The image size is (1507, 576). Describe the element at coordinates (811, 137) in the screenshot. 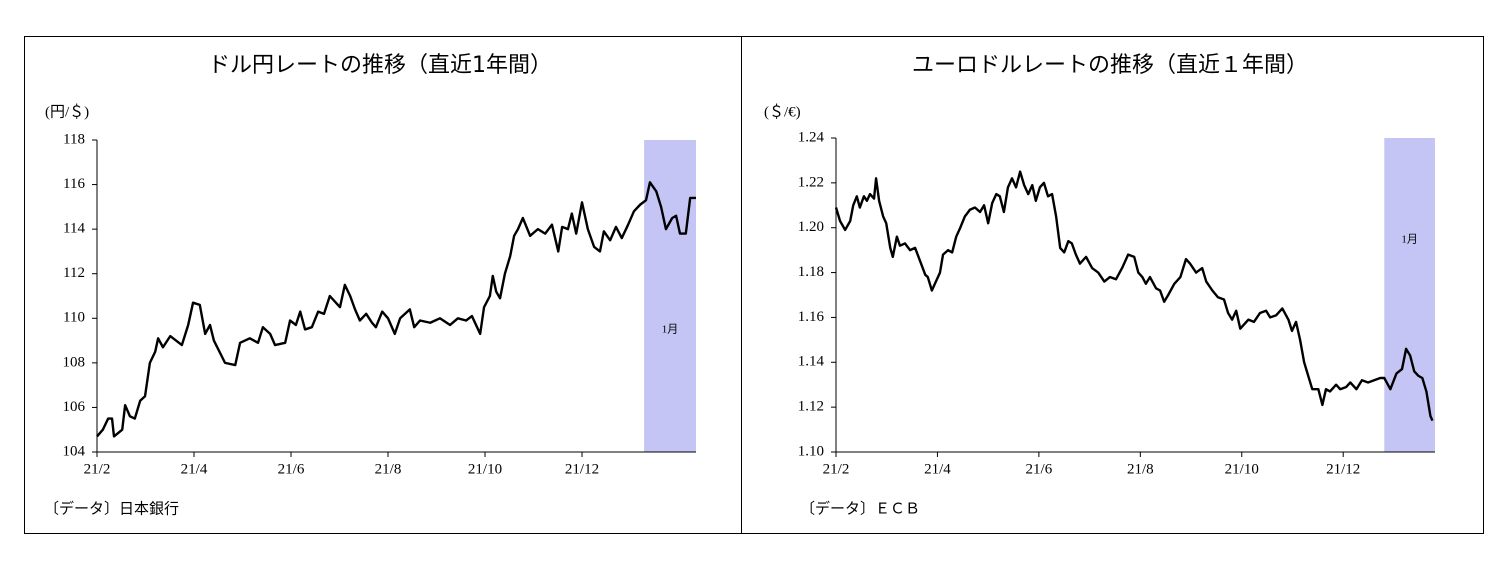

I see `y-tick-label: 1.24` at that location.